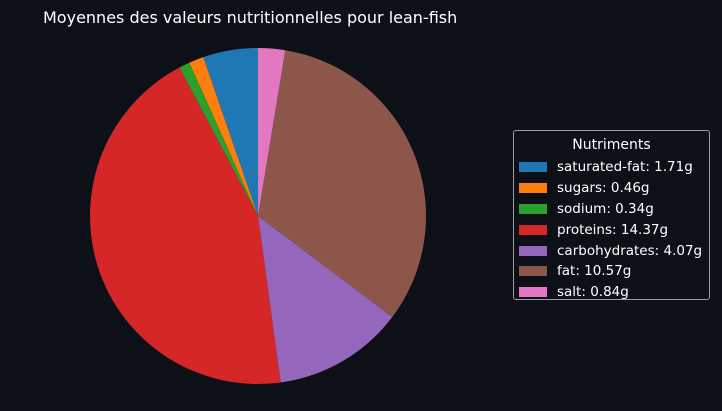  I want to click on pie-slice-sugars, so click(223, 137).